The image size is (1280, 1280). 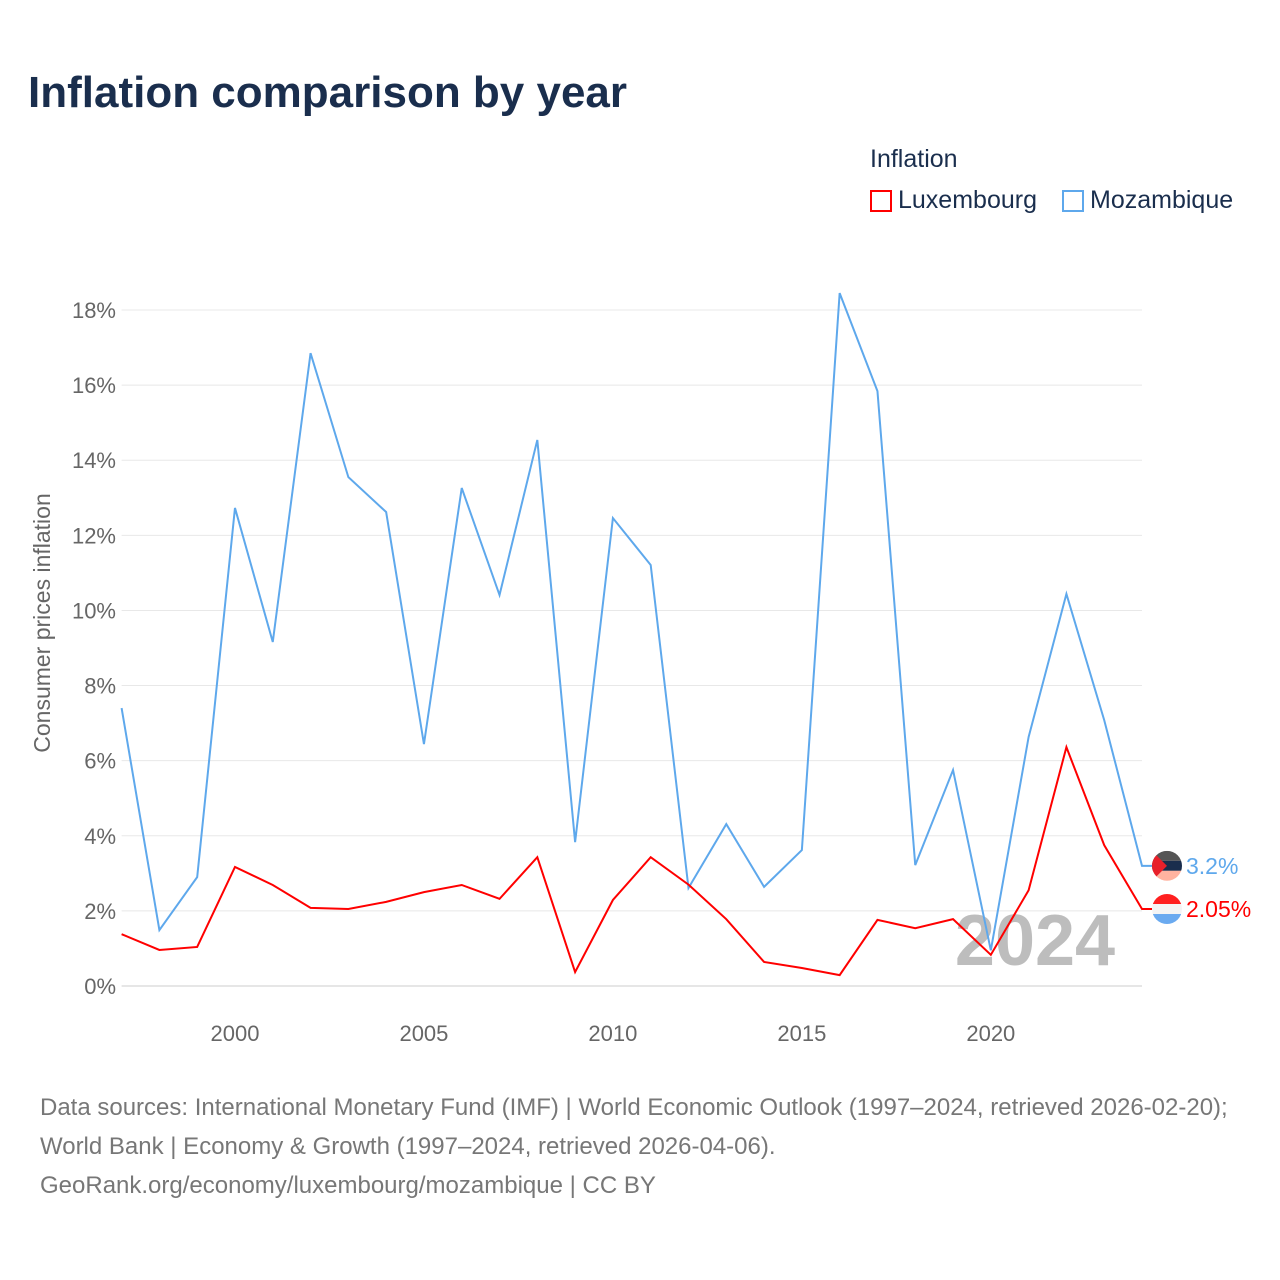 I want to click on legend-label: Luxembourg, so click(x=967, y=200).